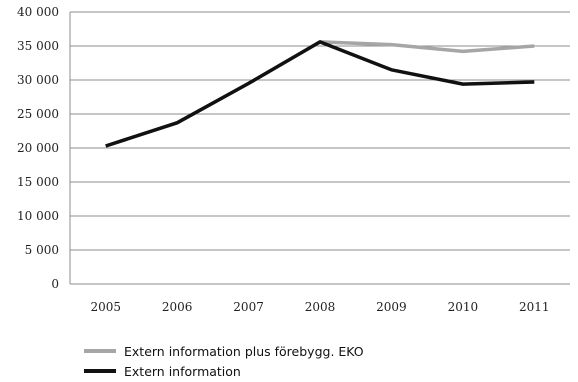  I want to click on y-tick-label: 35 000, so click(38, 46).